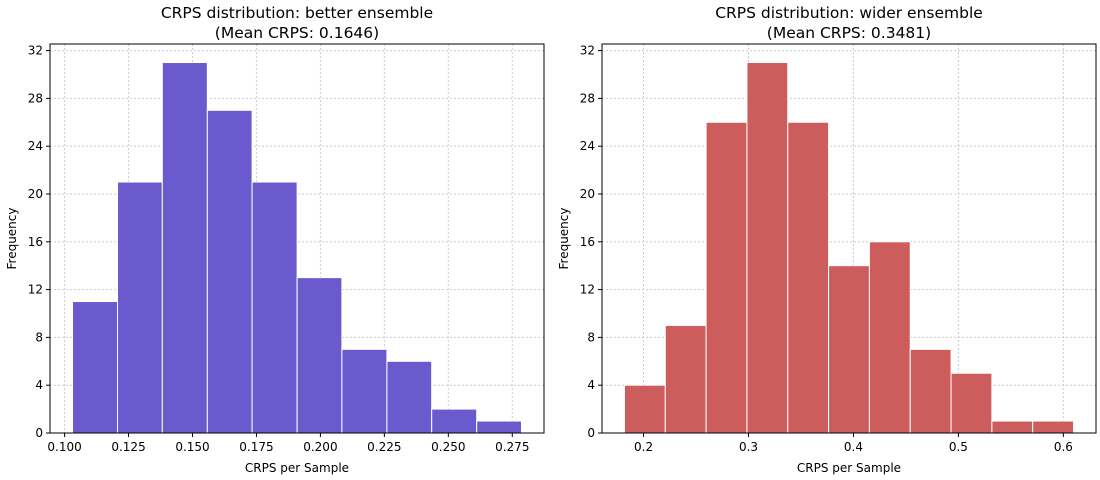  I want to click on x-tick-label: 0.4, so click(853, 447).